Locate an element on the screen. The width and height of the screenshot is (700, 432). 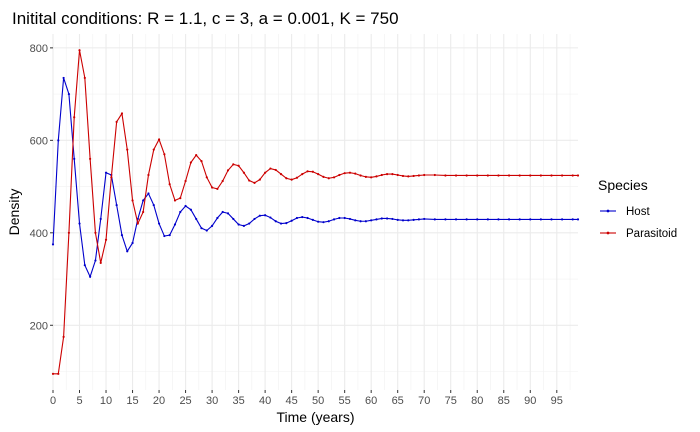
x-tick-label: 65 is located at coordinates (398, 401).